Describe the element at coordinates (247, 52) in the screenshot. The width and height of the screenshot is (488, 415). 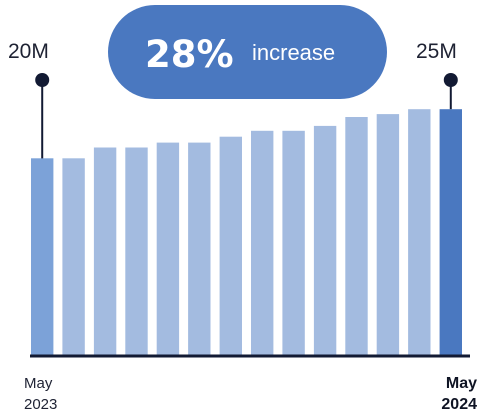
I see `increase-callout-pill` at that location.